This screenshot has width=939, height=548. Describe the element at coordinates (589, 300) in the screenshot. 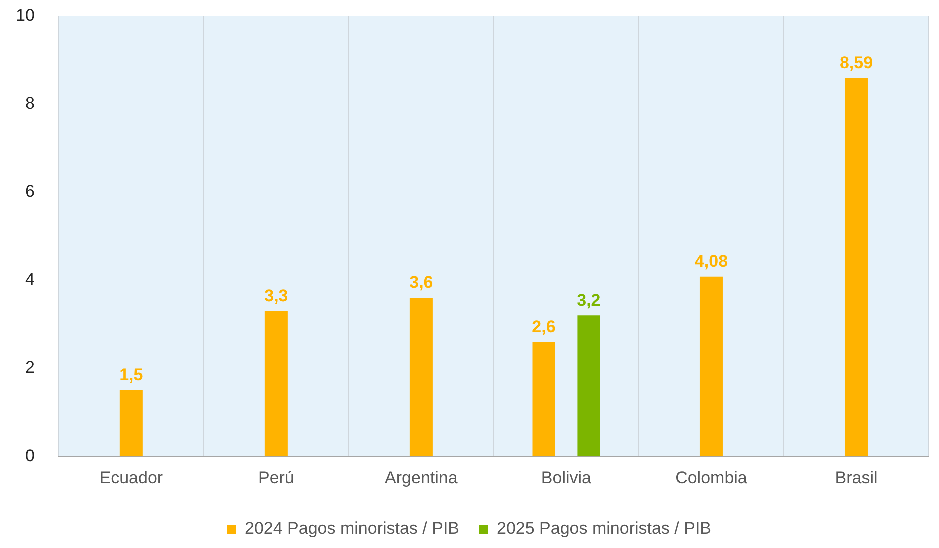

I see `data-label: 3,2` at that location.